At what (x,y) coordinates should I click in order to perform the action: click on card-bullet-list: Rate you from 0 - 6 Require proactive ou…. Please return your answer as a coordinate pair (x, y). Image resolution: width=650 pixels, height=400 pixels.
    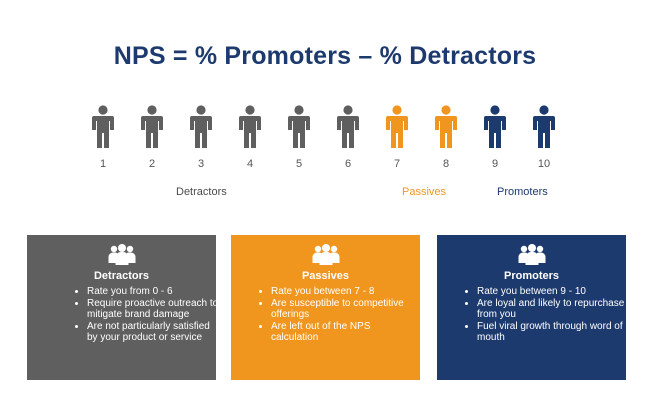
    Looking at the image, I should click on (147, 315).